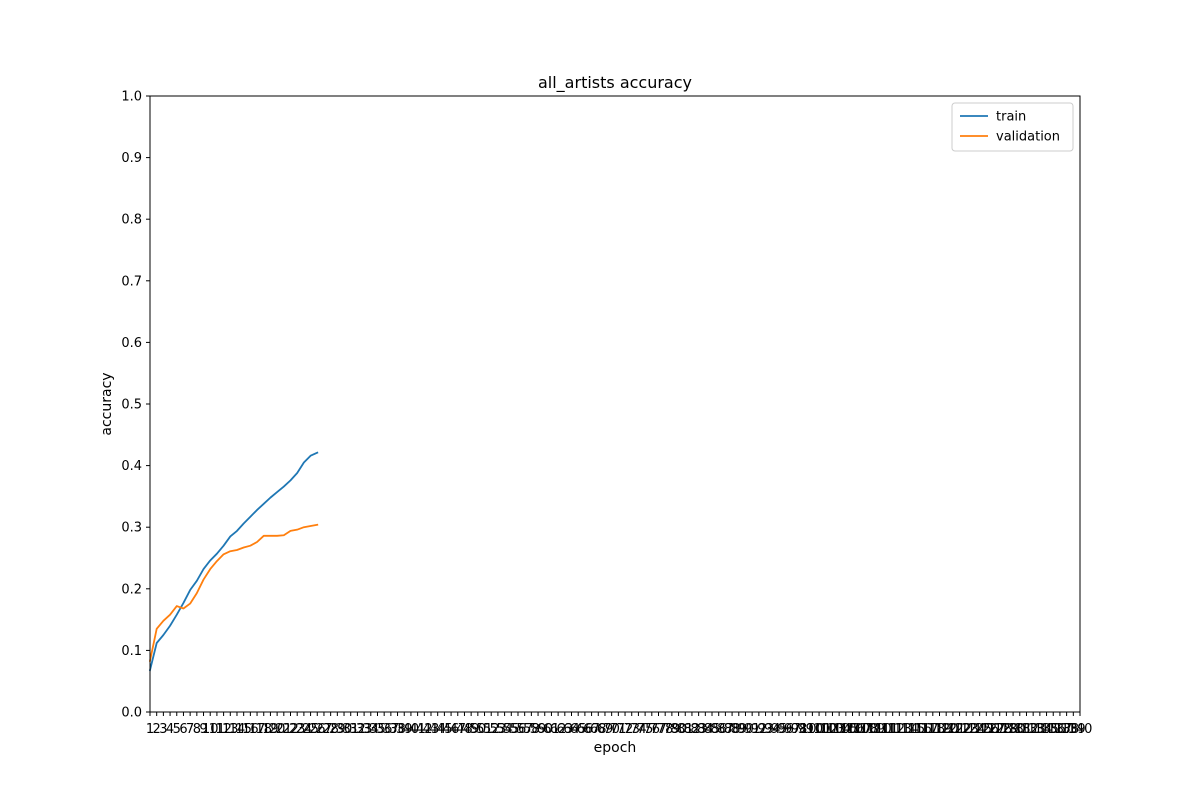 The width and height of the screenshot is (1200, 805). What do you see at coordinates (832, 729) in the screenshot?
I see `x-tick-label: 103` at bounding box center [832, 729].